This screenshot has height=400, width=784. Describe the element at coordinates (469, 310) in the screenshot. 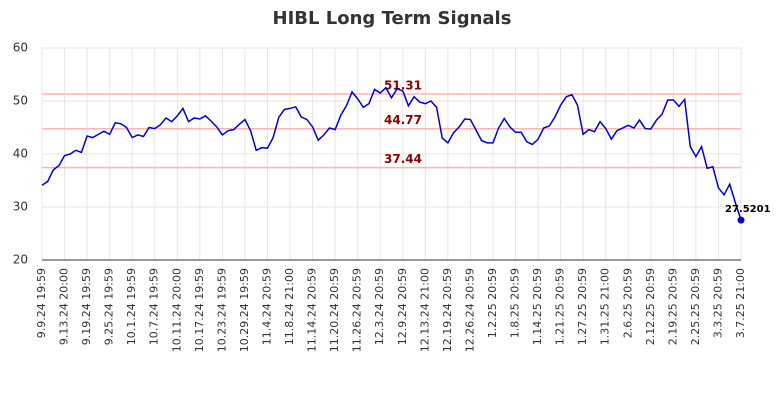

I see `x-tick-label: 12.26.24 20:59` at that location.